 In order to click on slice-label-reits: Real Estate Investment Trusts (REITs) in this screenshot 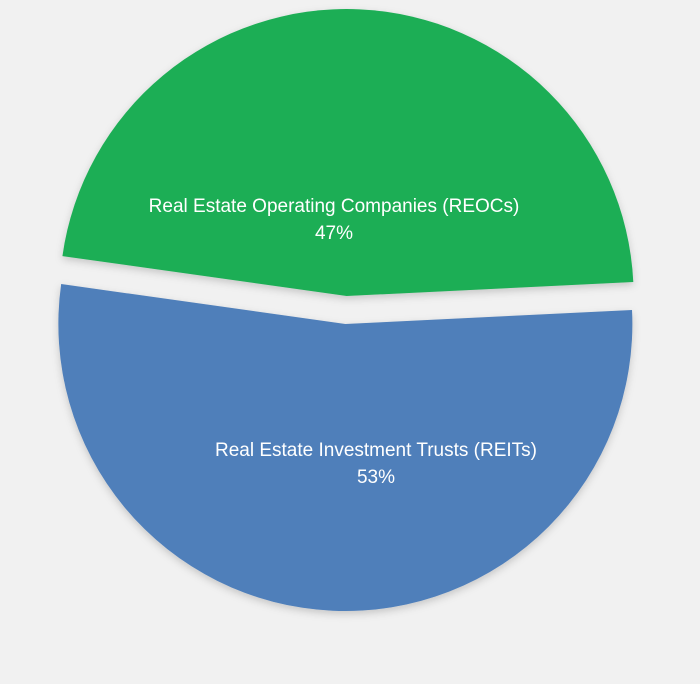, I will do `click(376, 450)`.